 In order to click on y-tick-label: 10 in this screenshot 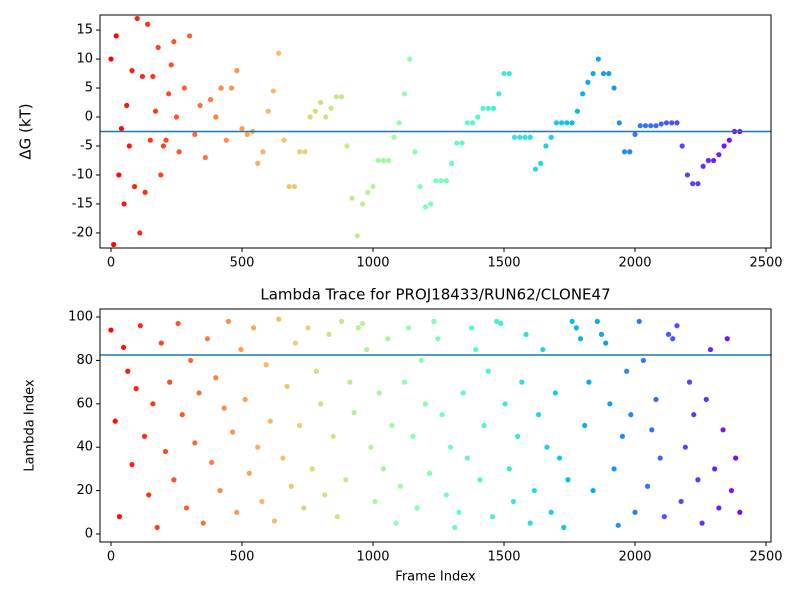, I will do `click(84, 59)`.